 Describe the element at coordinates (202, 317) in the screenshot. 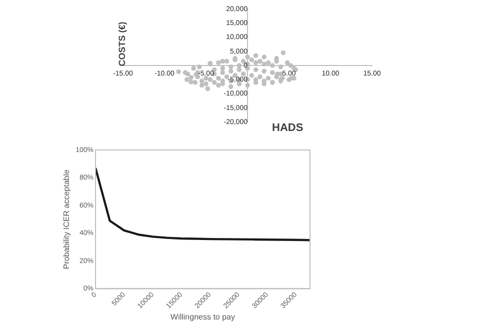

I see `x-axis-title: Willingness to pay` at that location.